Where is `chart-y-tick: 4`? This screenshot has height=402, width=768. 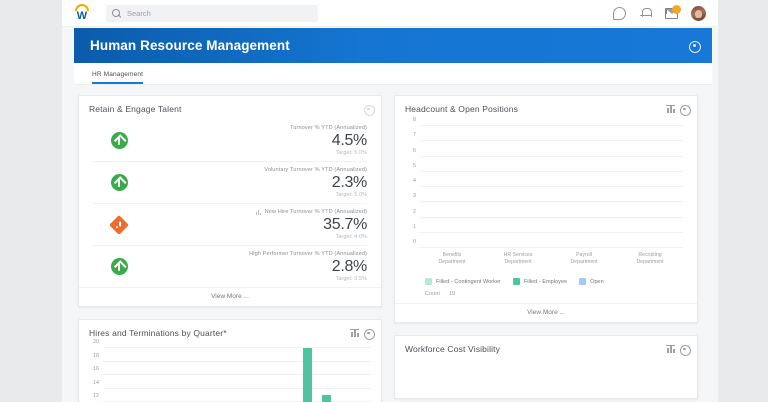
chart-y-tick: 4 is located at coordinates (414, 181).